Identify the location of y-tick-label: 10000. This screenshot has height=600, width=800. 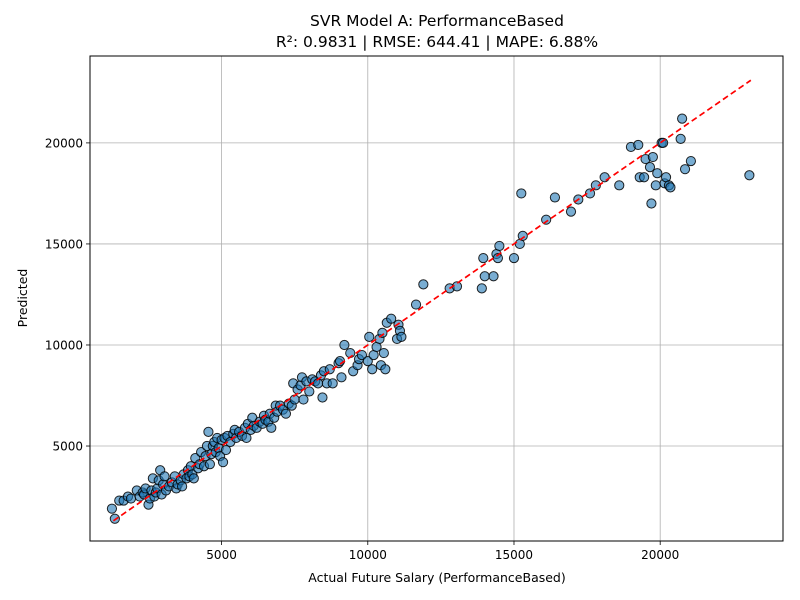
(64, 345).